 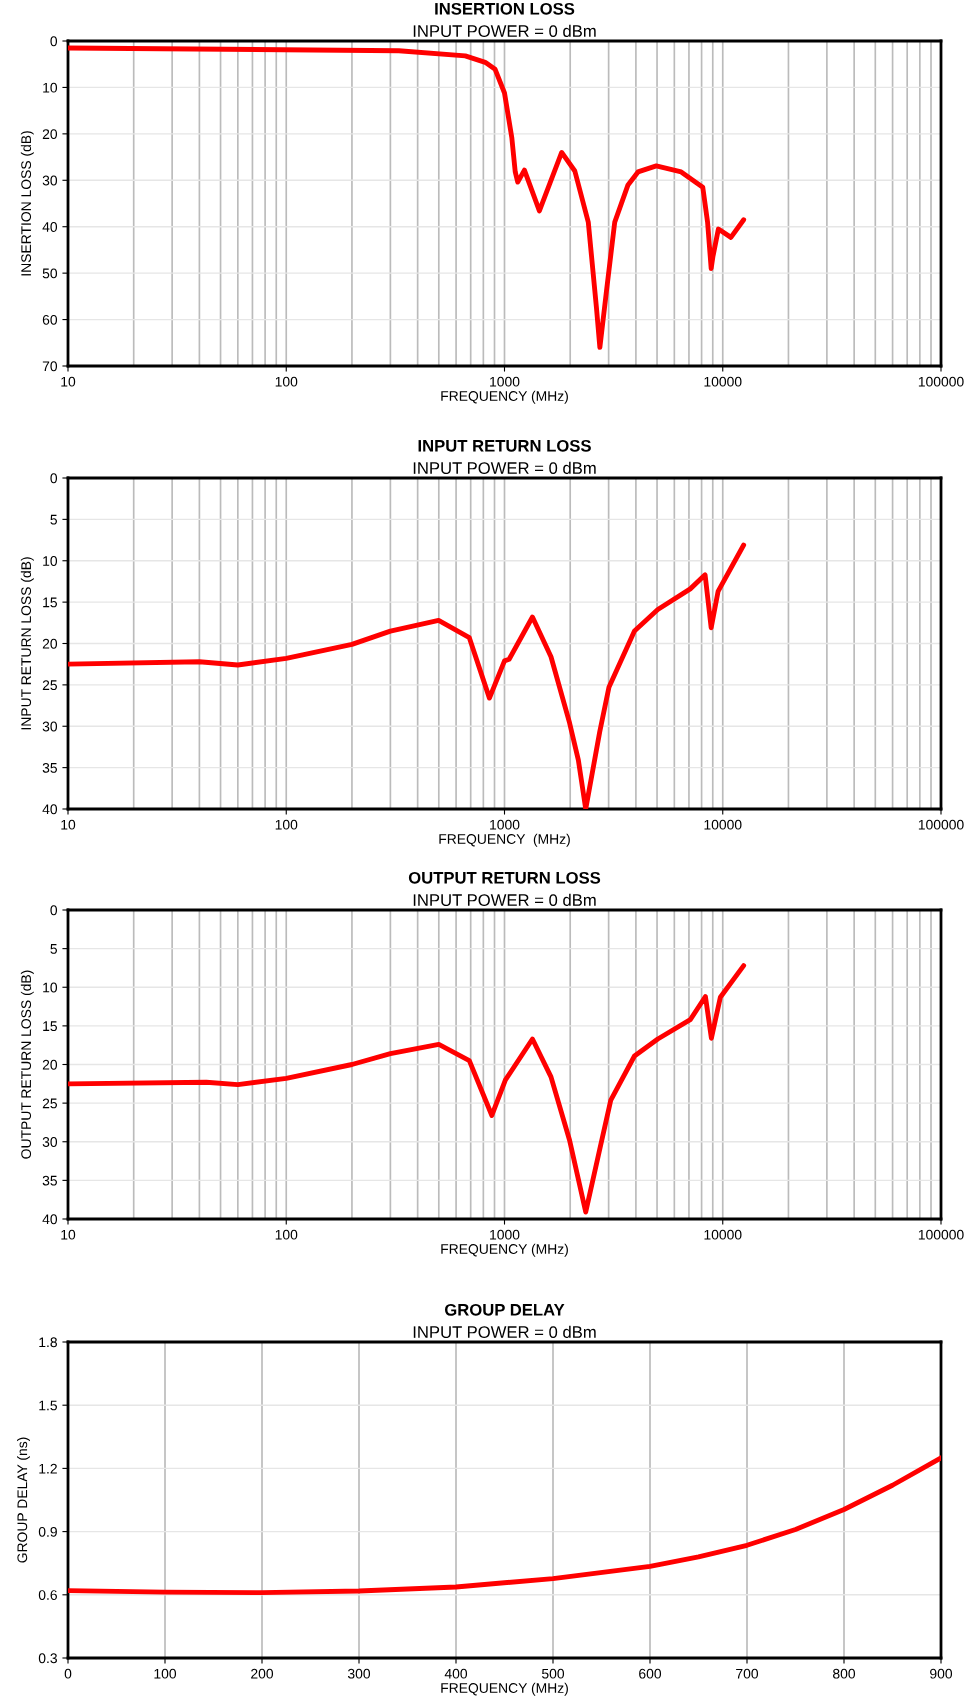 What do you see at coordinates (504, 1525) in the screenshot?
I see `line-series` at bounding box center [504, 1525].